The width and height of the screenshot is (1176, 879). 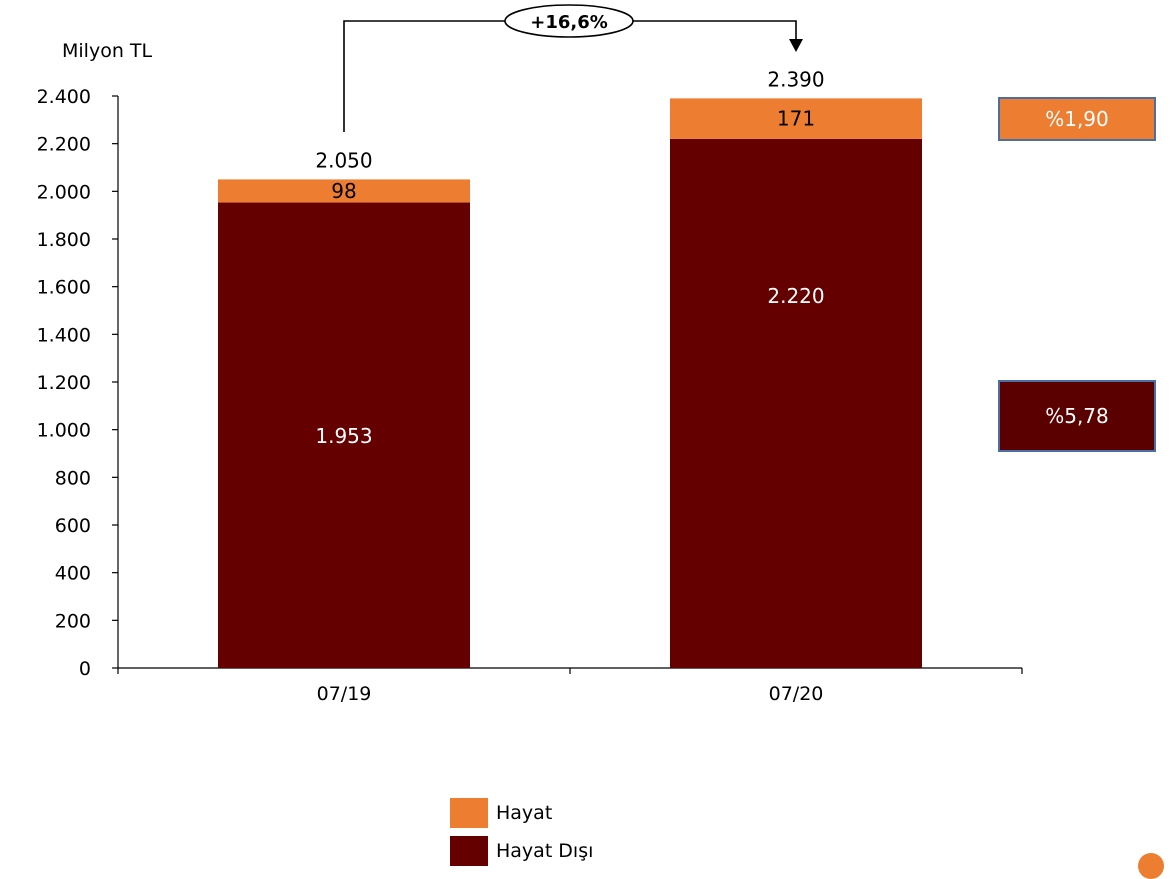 I want to click on y-tick-label: 2.200, so click(x=64, y=145).